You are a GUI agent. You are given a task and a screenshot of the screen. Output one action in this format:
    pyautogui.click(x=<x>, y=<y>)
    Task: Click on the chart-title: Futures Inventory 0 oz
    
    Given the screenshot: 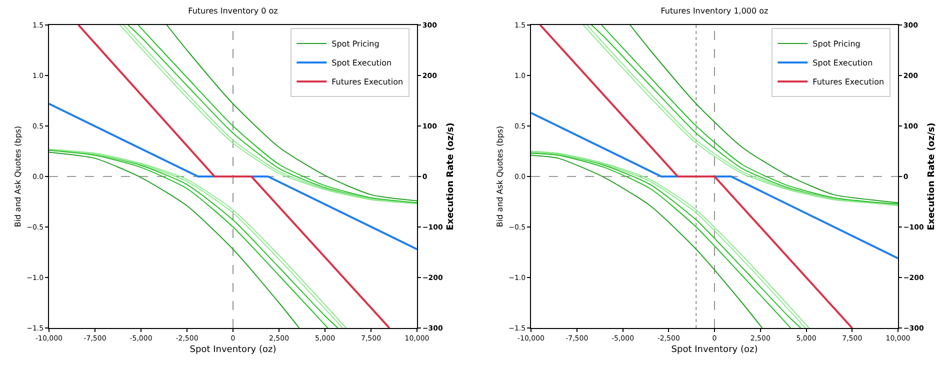 What is the action you would take?
    pyautogui.click(x=233, y=11)
    